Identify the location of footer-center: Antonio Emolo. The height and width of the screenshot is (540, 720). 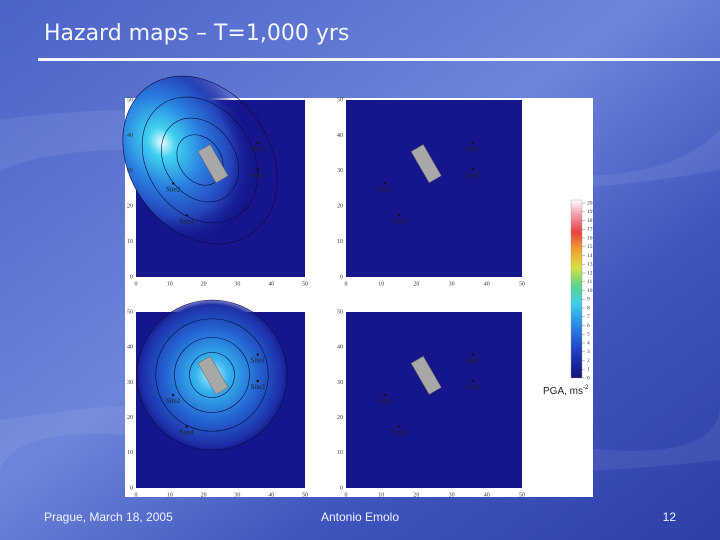
(360, 517).